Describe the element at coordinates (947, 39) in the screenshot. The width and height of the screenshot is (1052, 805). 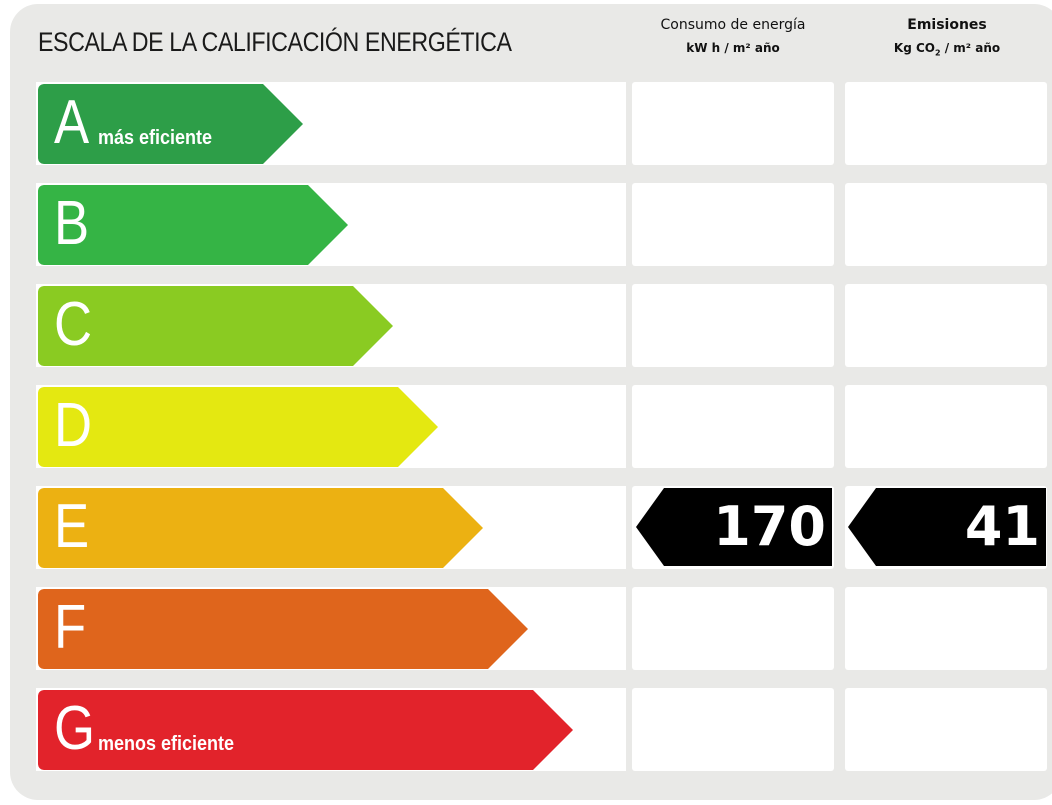
I see `emissions-column-header: Emisiones Kg CO2 / m² año` at that location.